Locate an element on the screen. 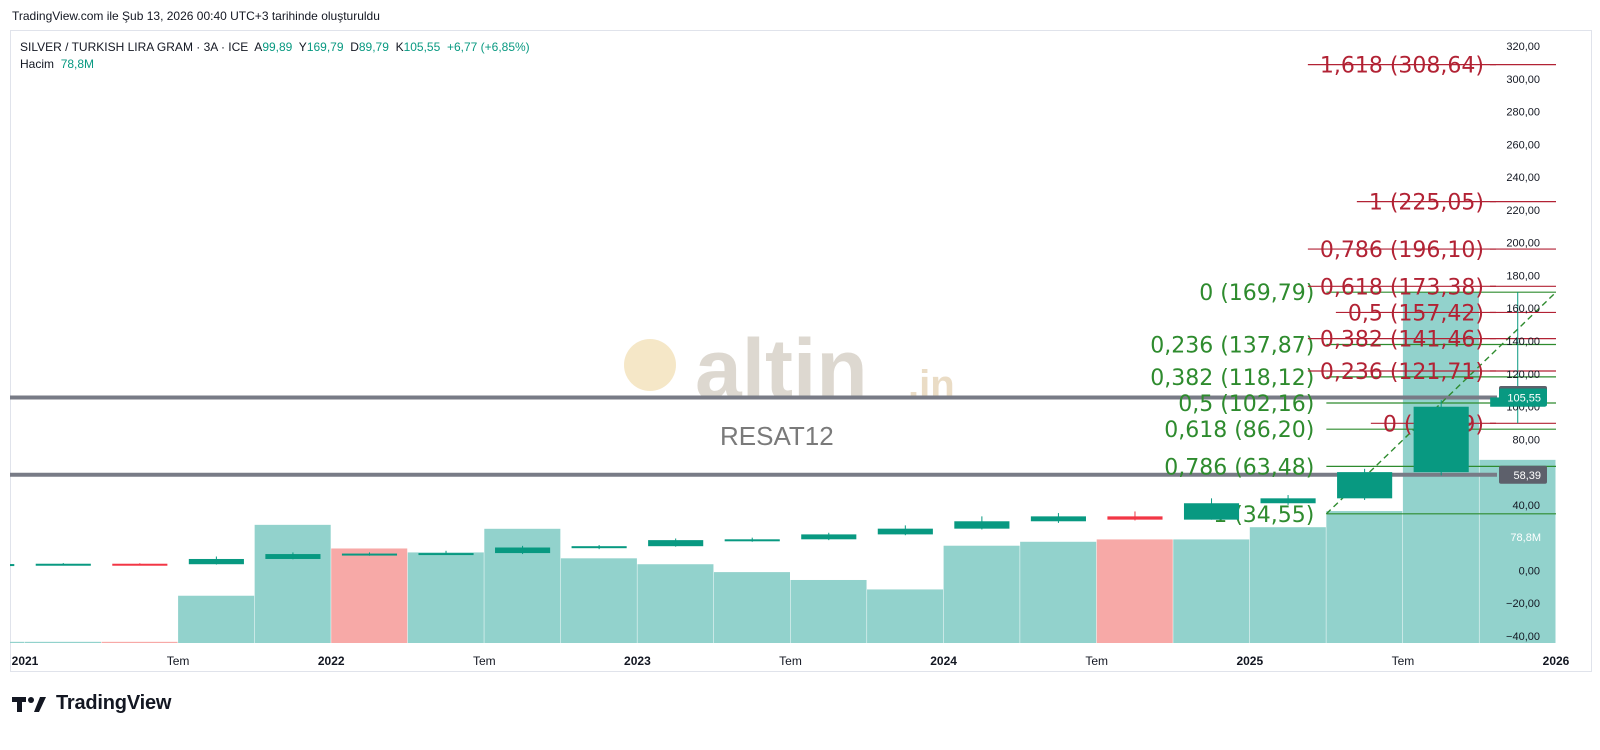 Image resolution: width=1600 pixels, height=750 pixels. fib-retracement-label-5: 0,786 (63,48) is located at coordinates (1239, 467).